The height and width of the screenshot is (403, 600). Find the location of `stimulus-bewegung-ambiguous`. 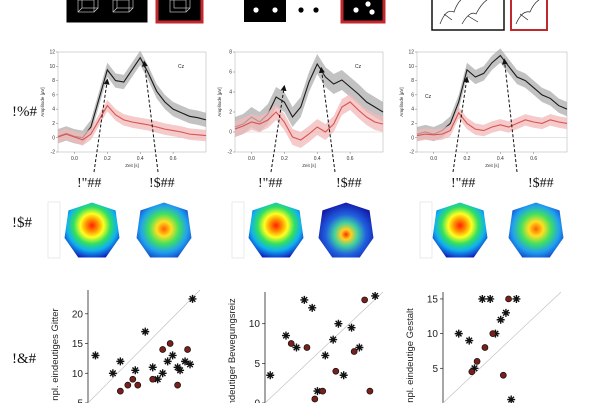

stimulus-bewegung-ambiguous is located at coordinates (286, 11).